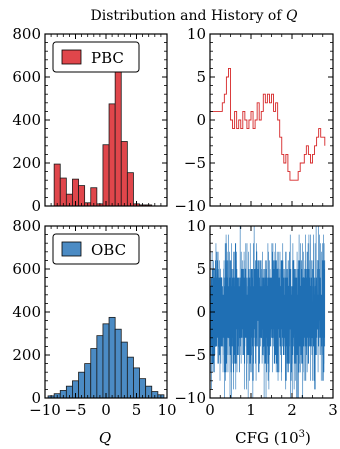  What do you see at coordinates (105, 438) in the screenshot?
I see `x-axis-label-q: Q` at bounding box center [105, 438].